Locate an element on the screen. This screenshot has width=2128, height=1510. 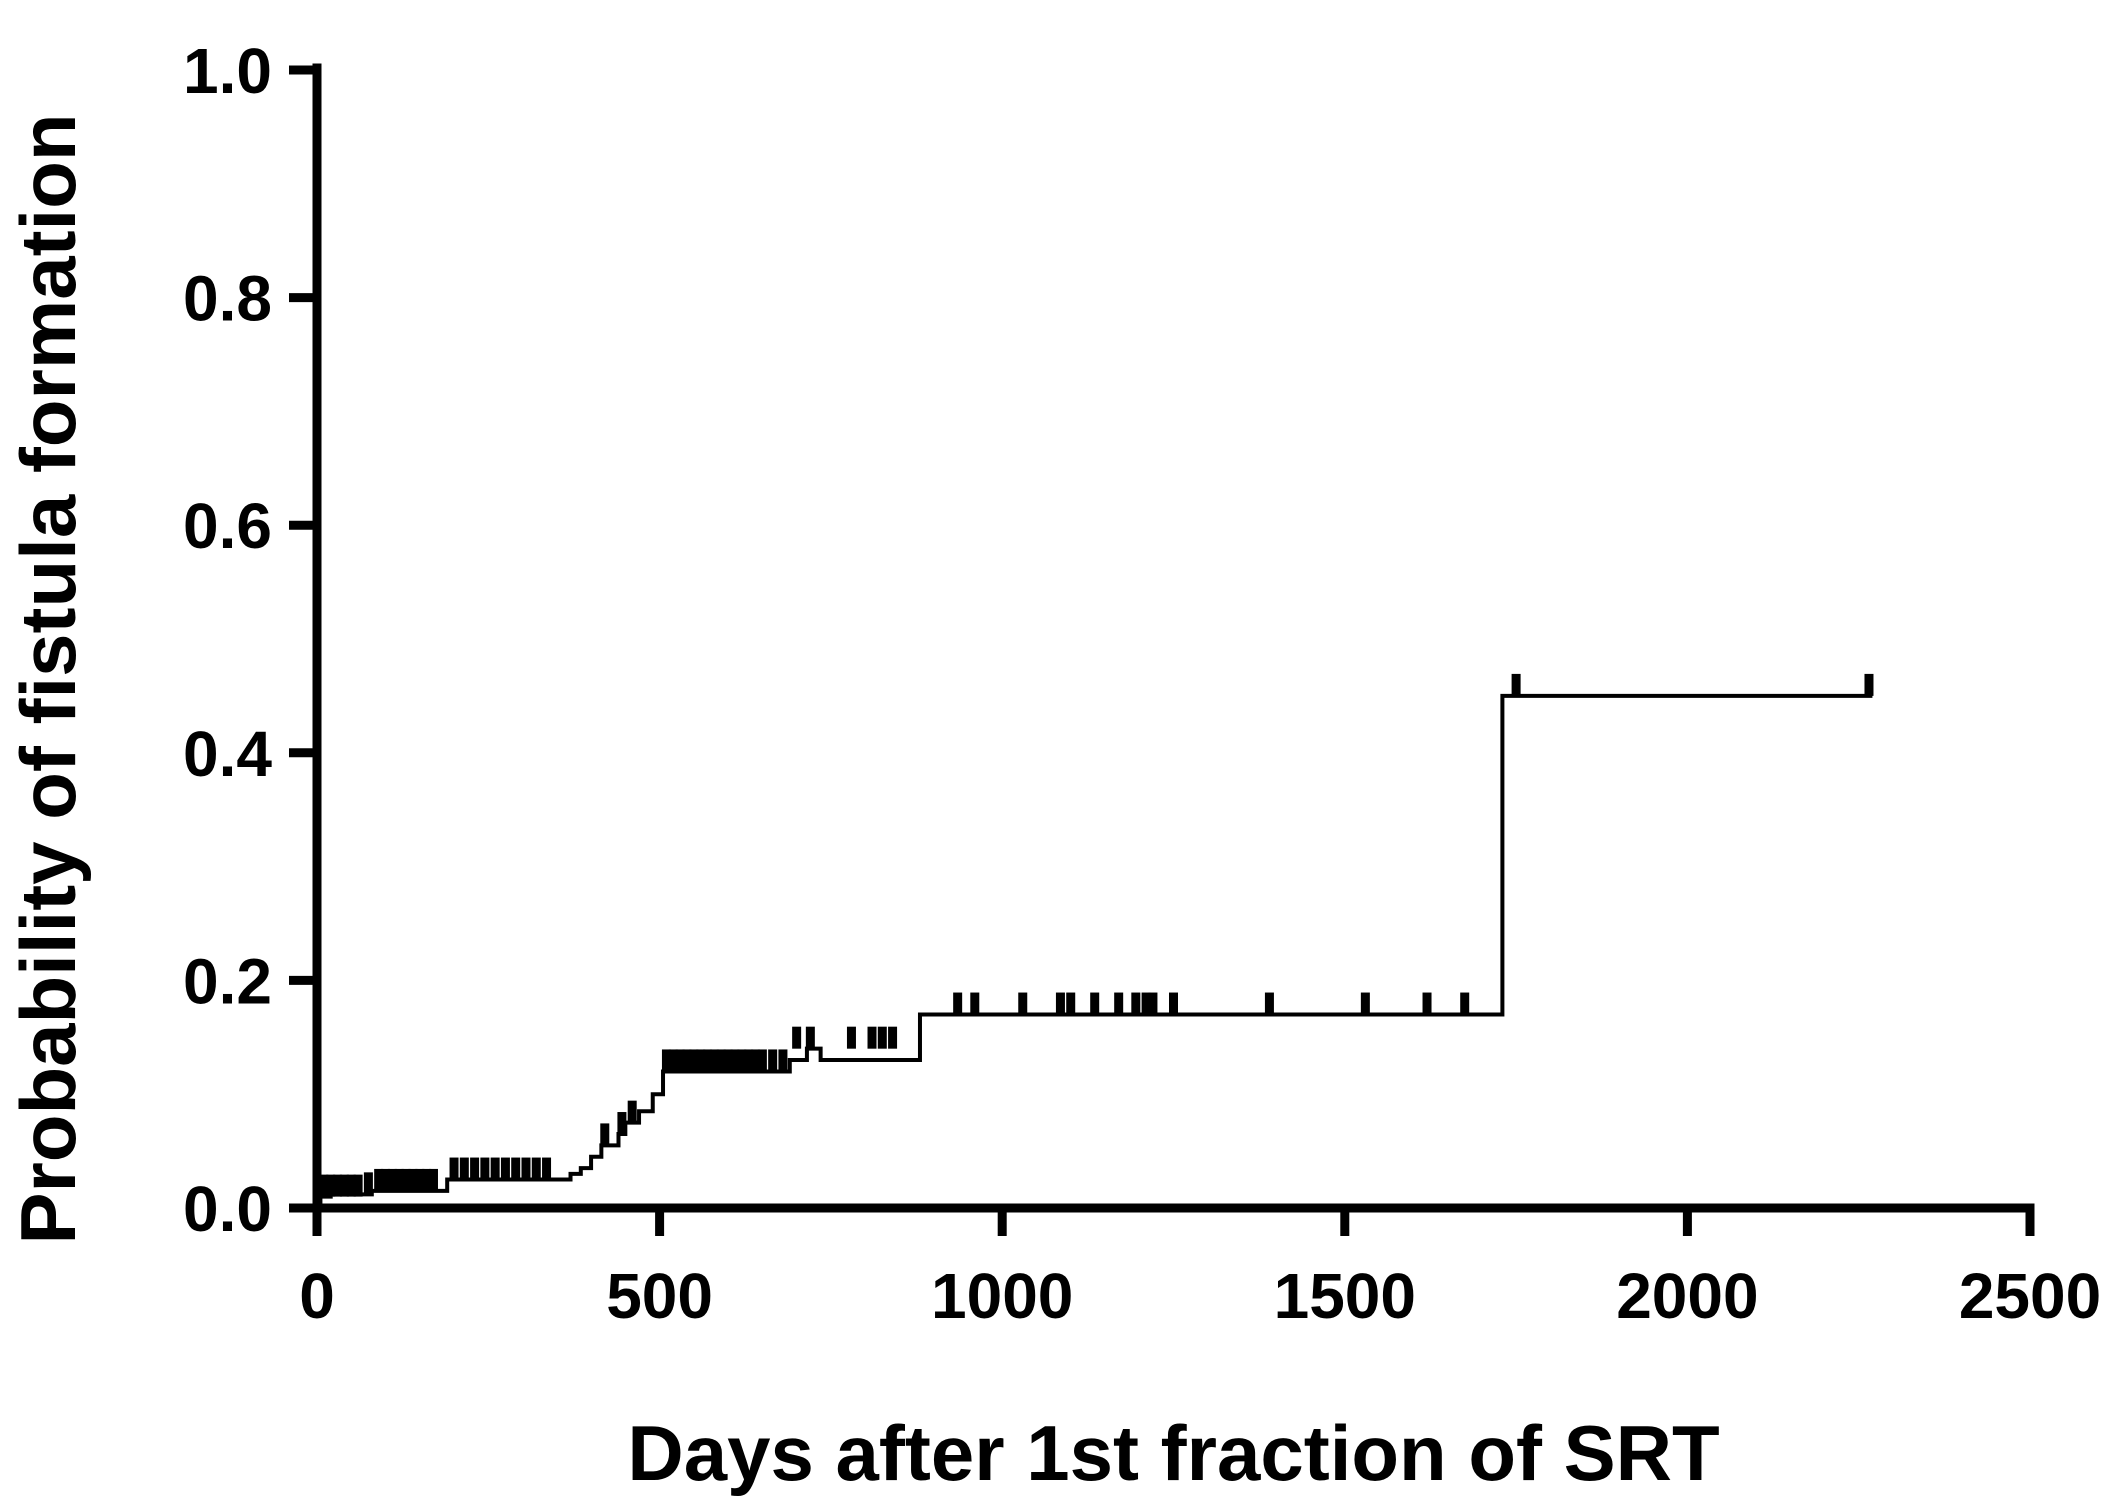
x-axis-label: Days after 1st fraction of SRT is located at coordinates (1173, 1453).